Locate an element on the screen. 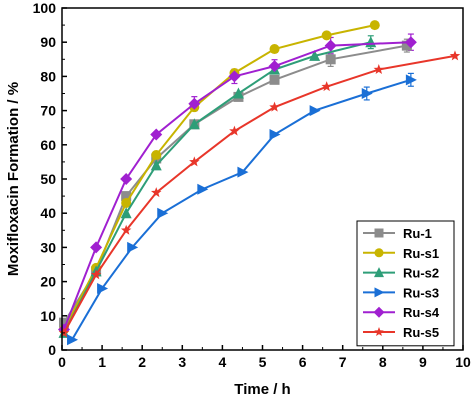 The image size is (474, 406). legend-item-ru-s2: Ru-s2 is located at coordinates (401, 273).